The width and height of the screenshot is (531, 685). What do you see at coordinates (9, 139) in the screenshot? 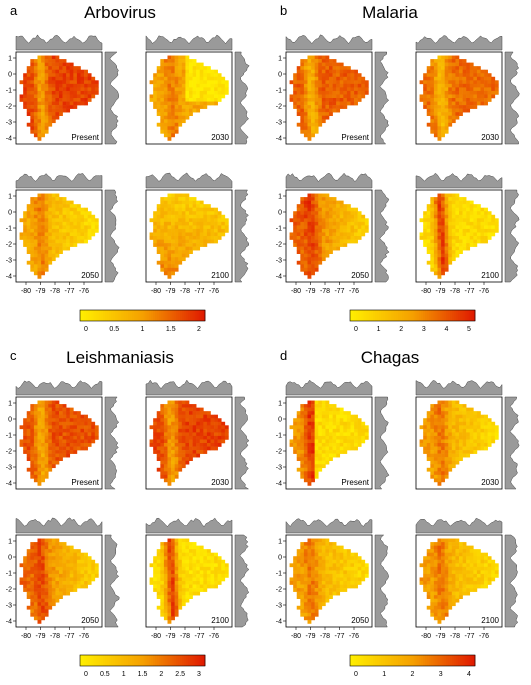
I see `y-tick-label: -4` at bounding box center [9, 139].